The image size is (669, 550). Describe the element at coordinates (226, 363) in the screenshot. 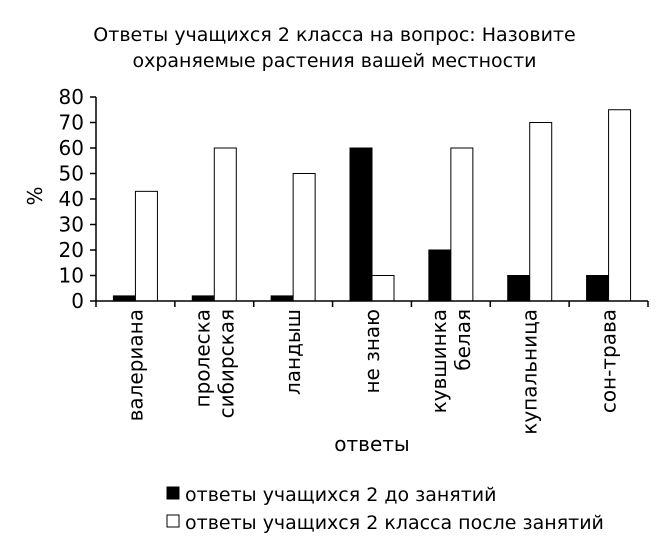

I see `x-tick-label: сибирская` at that location.